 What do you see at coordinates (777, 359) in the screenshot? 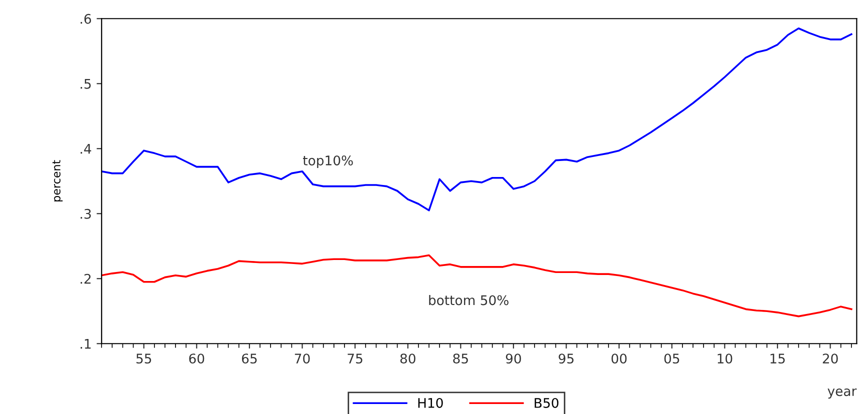
I see `x-tick-label: 15` at bounding box center [777, 359].